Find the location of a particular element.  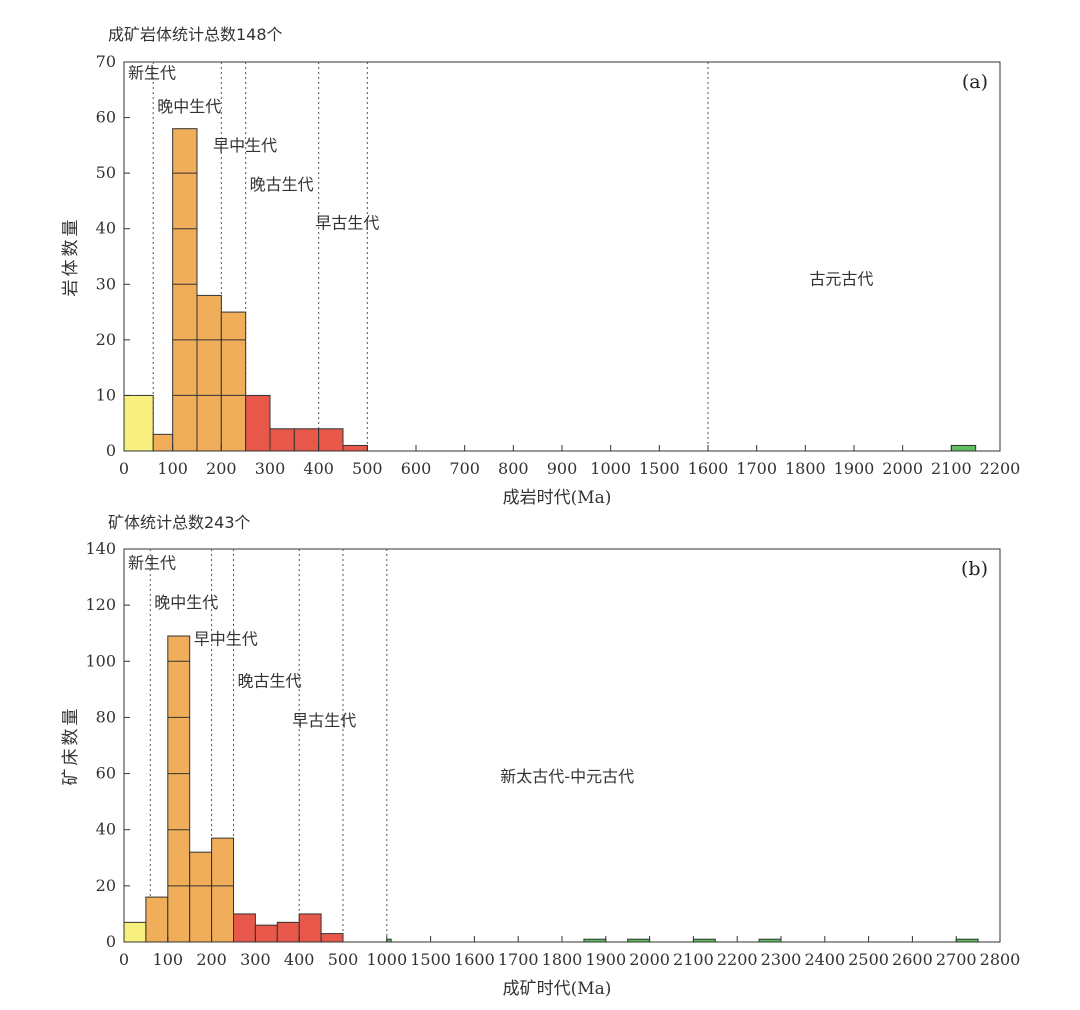

x-tick-label: 2600 is located at coordinates (912, 959).